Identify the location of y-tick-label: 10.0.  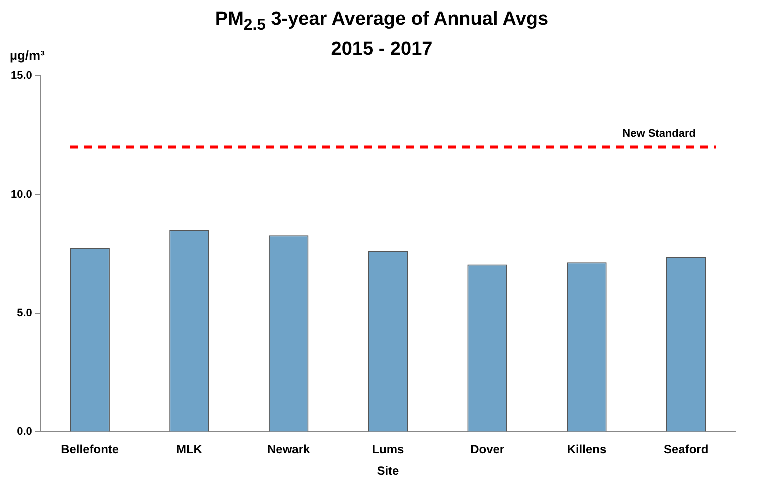
(21, 194).